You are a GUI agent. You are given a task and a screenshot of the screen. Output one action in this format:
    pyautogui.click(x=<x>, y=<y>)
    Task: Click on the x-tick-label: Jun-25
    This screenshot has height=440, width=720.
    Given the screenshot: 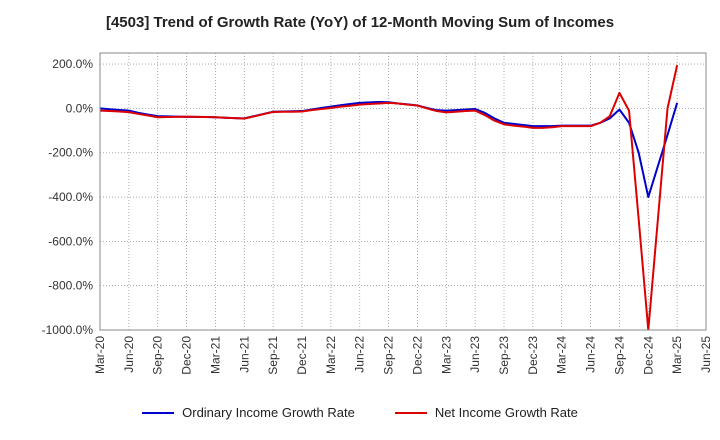 What is the action you would take?
    pyautogui.click(x=706, y=354)
    